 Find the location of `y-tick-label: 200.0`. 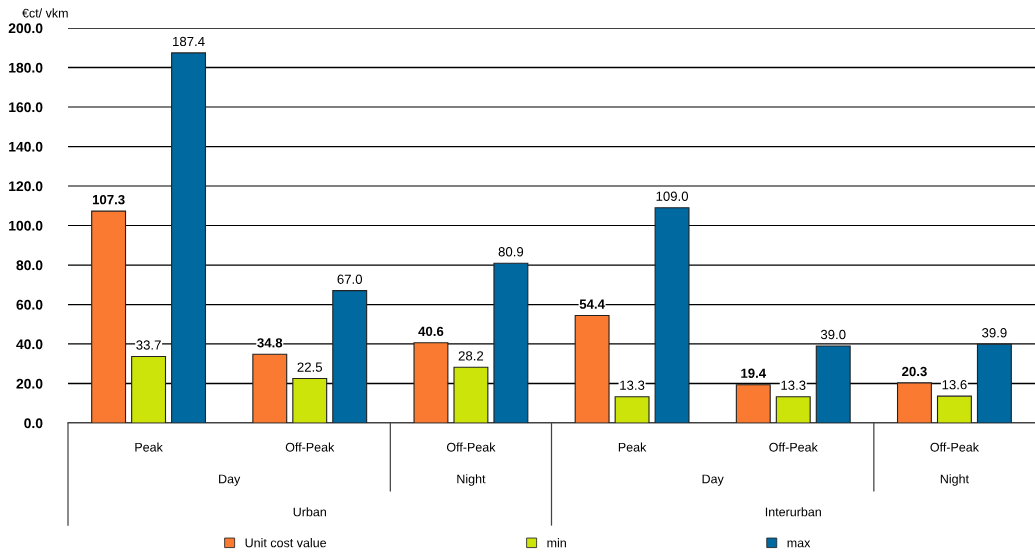

y-tick-label: 200.0 is located at coordinates (25, 28).